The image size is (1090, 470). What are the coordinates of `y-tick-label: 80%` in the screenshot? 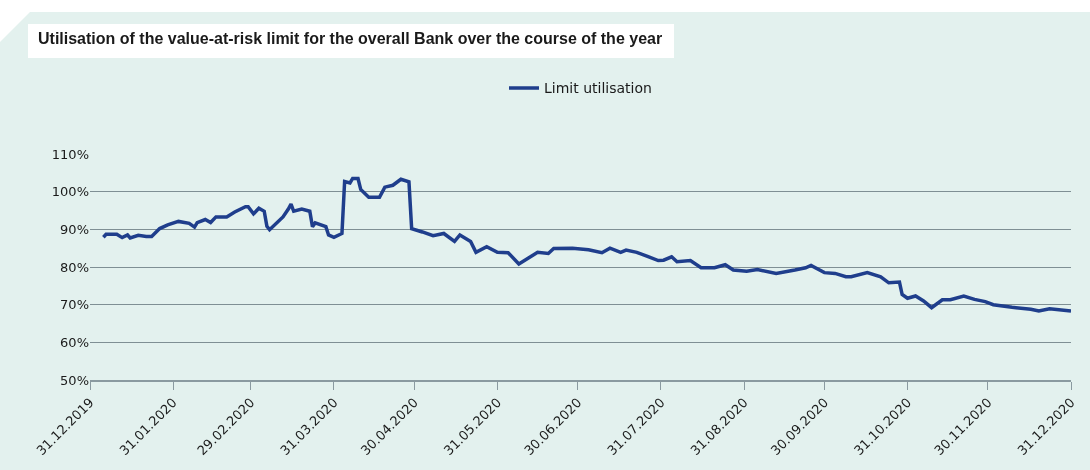 It's located at (74, 267).